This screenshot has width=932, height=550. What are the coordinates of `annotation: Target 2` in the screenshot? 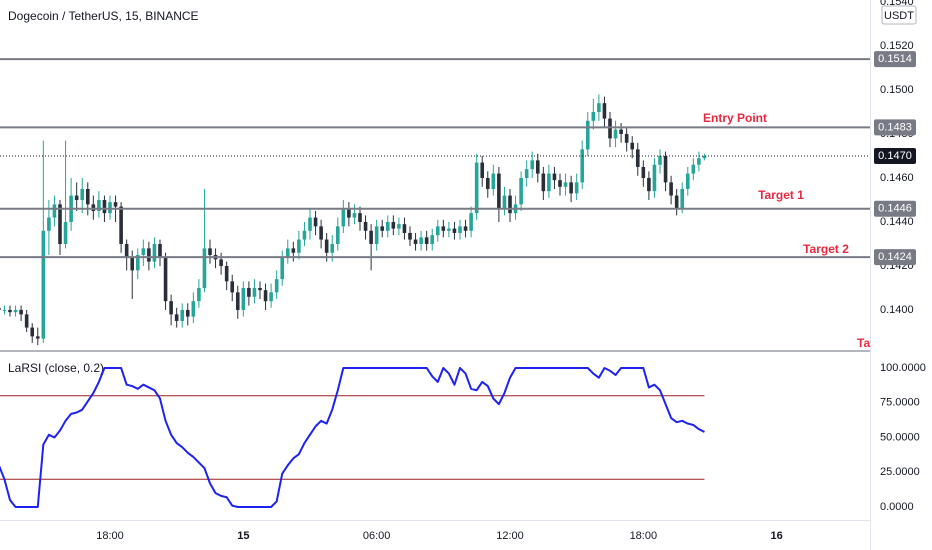 It's located at (826, 249).